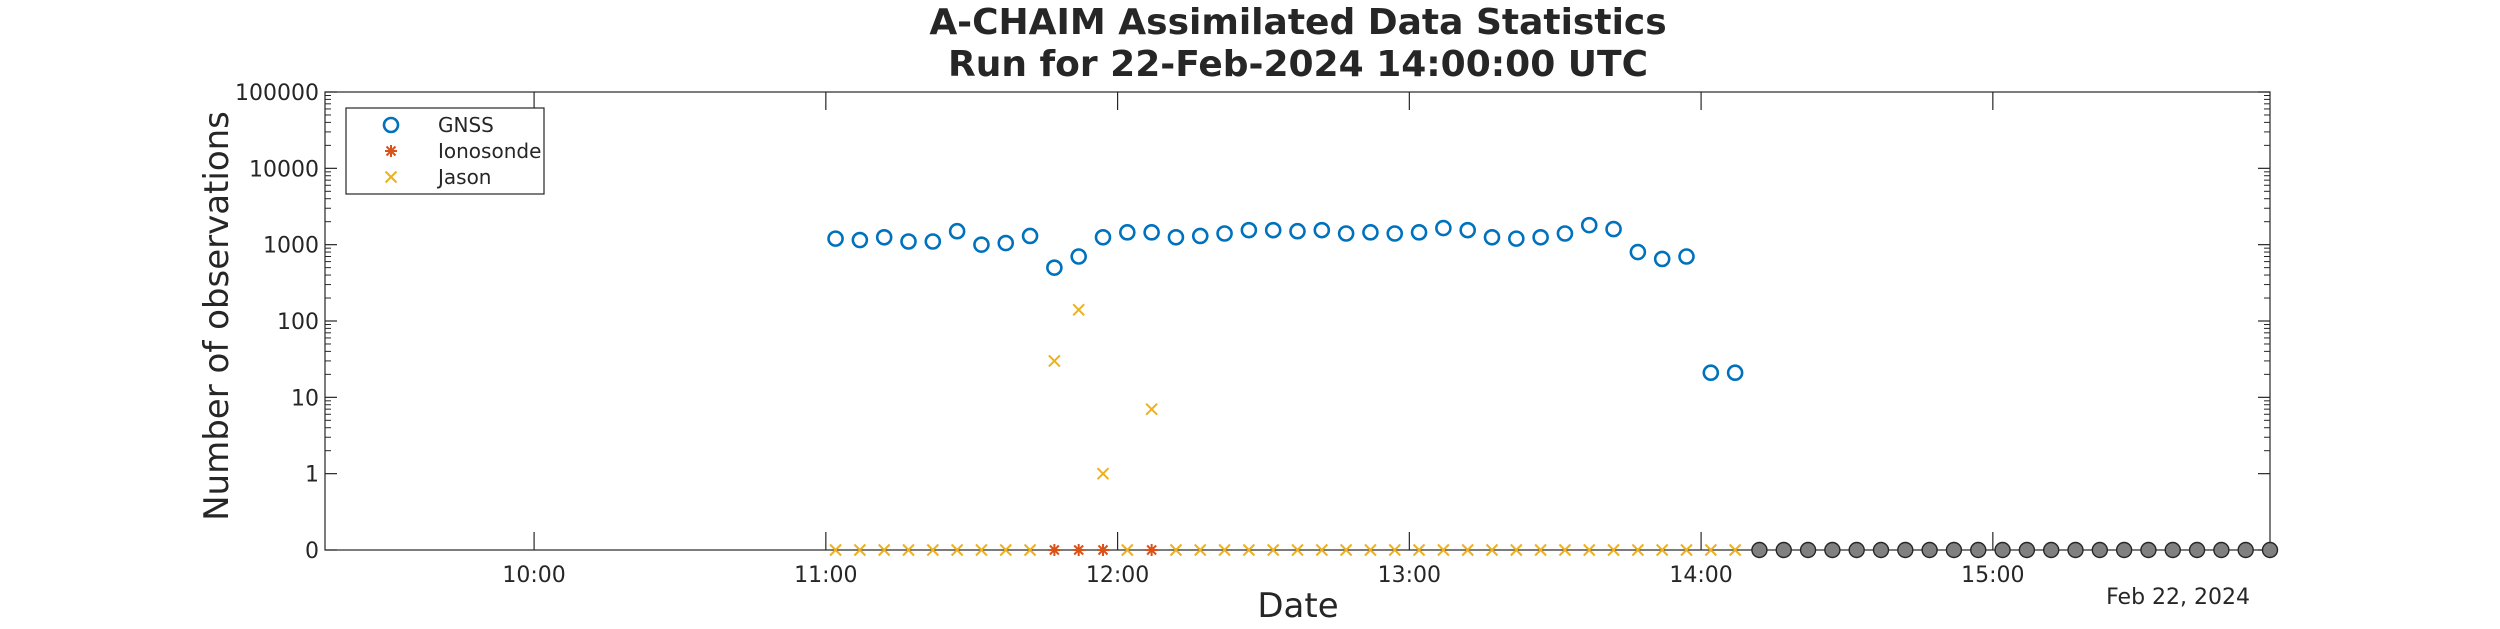 The image size is (2500, 629). Describe the element at coordinates (391, 151) in the screenshot. I see `legend-marker-ionosonde` at that location.